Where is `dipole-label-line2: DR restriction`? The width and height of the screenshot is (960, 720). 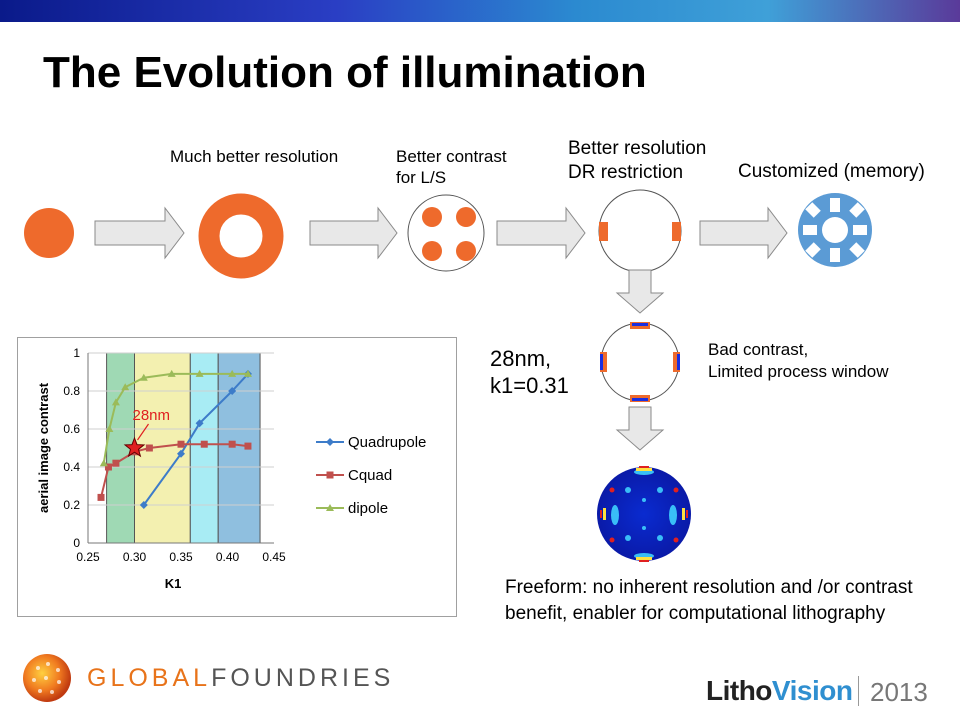 dipole-label-line2: DR restriction is located at coordinates (626, 172).